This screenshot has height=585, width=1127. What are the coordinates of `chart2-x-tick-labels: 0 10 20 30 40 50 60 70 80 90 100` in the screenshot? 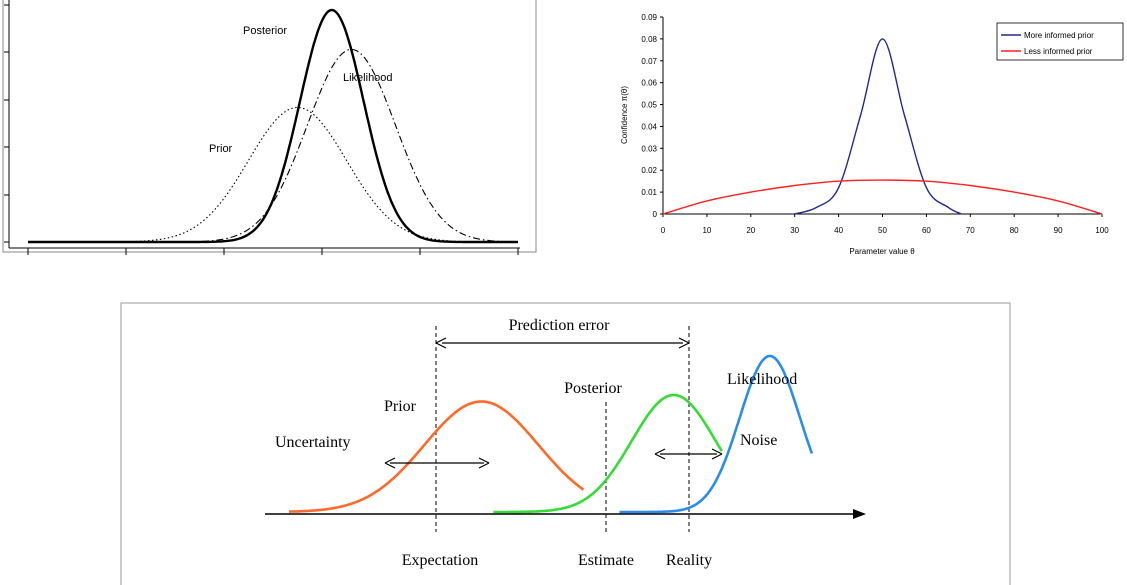 It's located at (885, 230).